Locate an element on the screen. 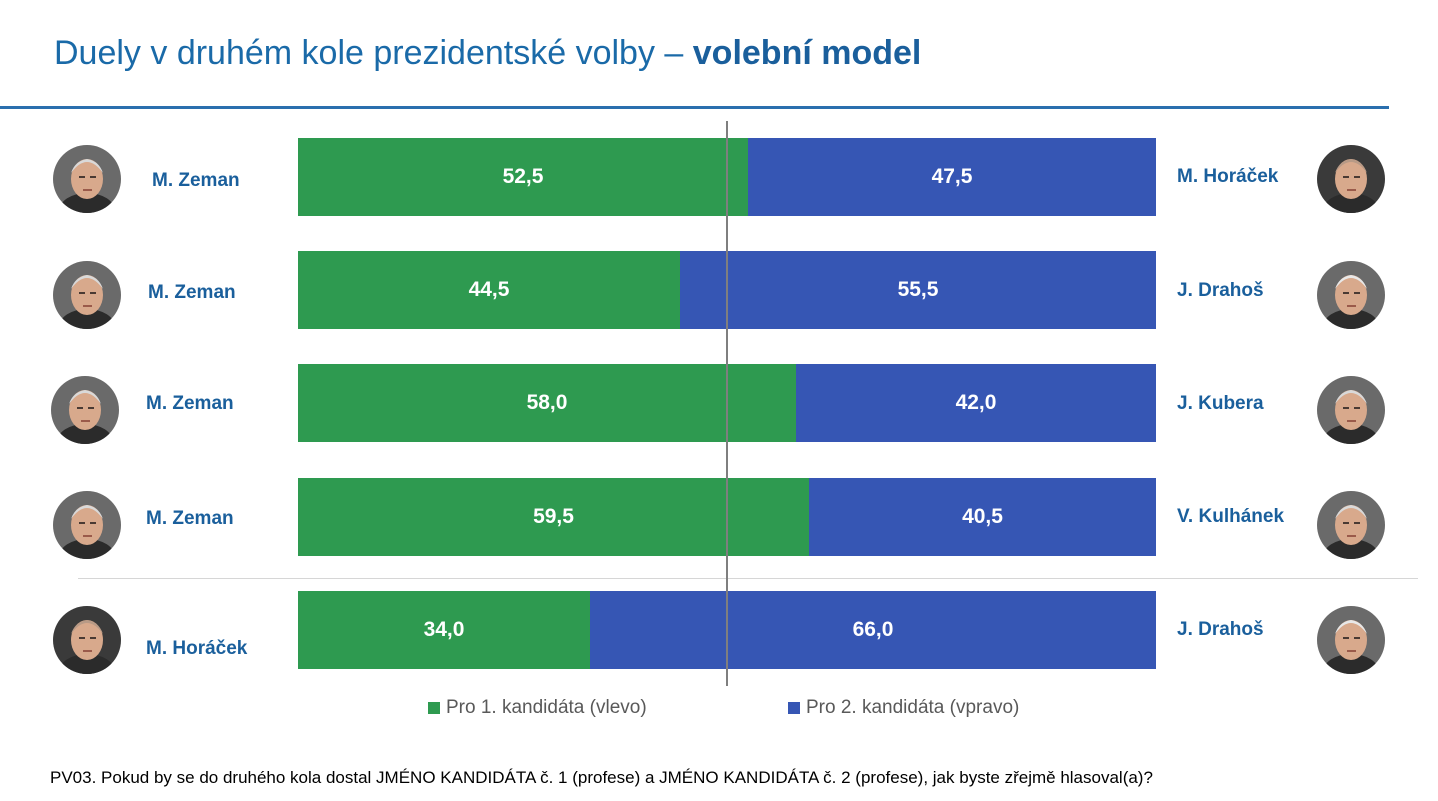 The image size is (1438, 801). bar-right-label-3: 42,0 is located at coordinates (976, 402).